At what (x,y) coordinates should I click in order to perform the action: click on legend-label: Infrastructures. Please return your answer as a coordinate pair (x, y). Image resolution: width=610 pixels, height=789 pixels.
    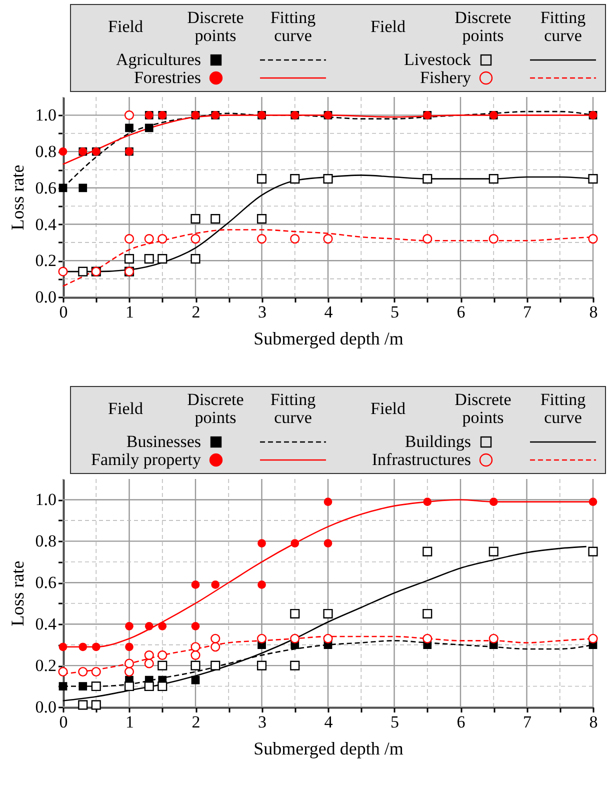
    Looking at the image, I should click on (421, 459).